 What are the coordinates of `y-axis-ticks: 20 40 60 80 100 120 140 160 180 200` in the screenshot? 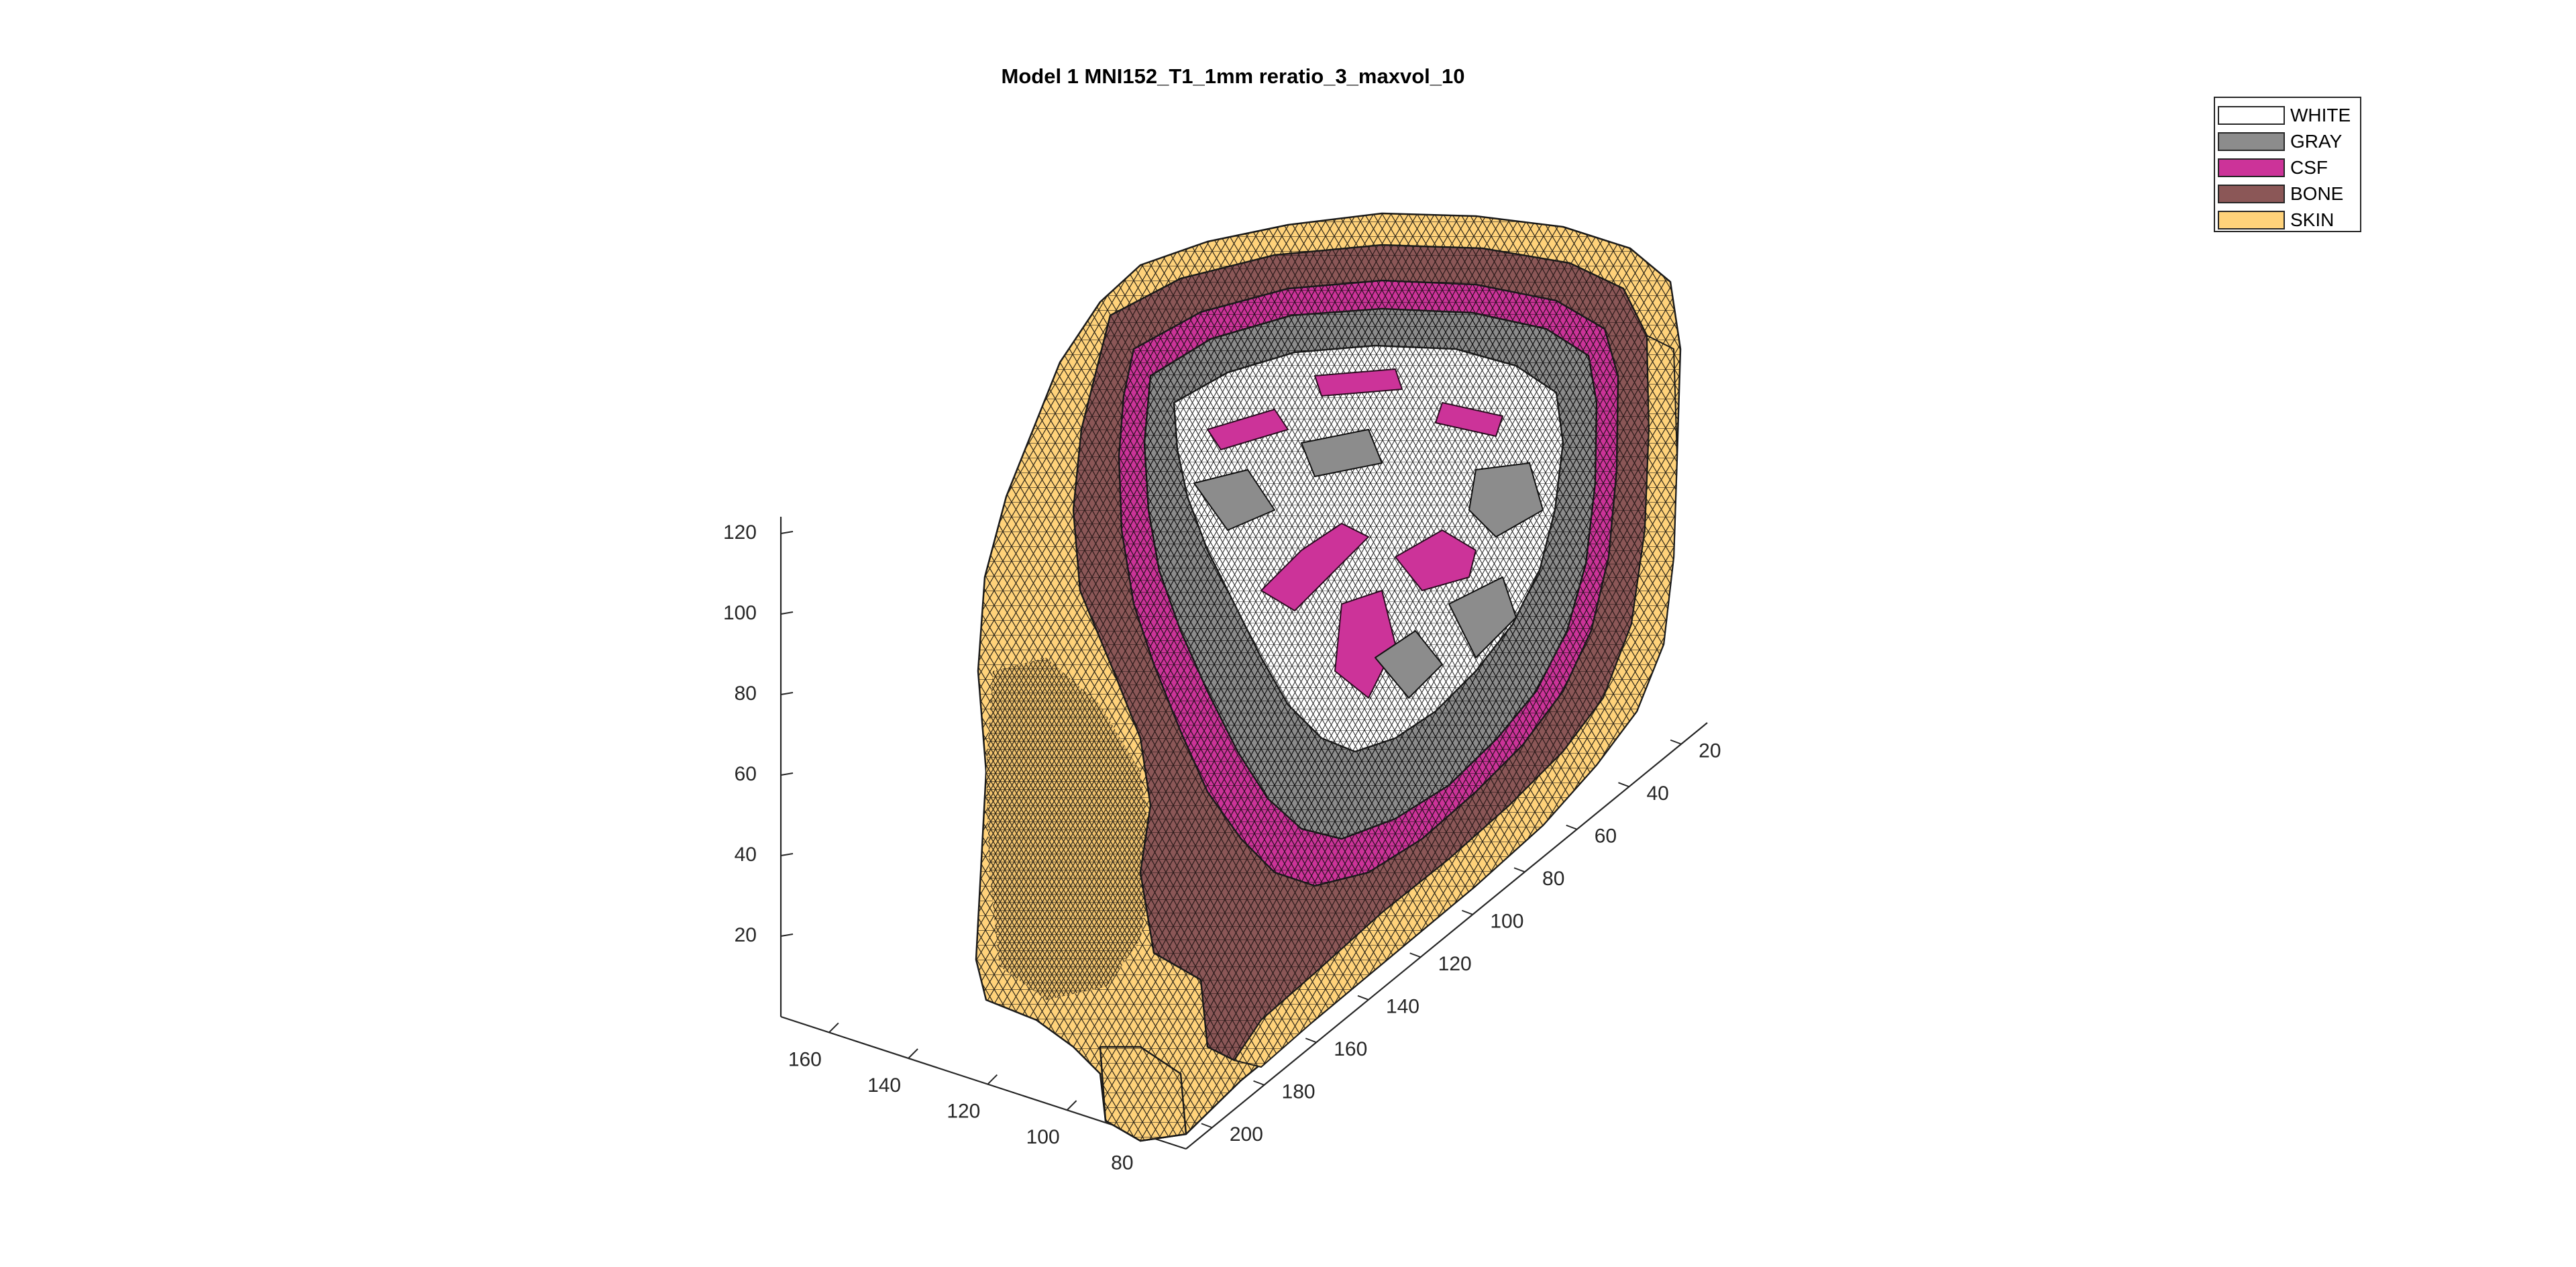 It's located at (1461, 942).